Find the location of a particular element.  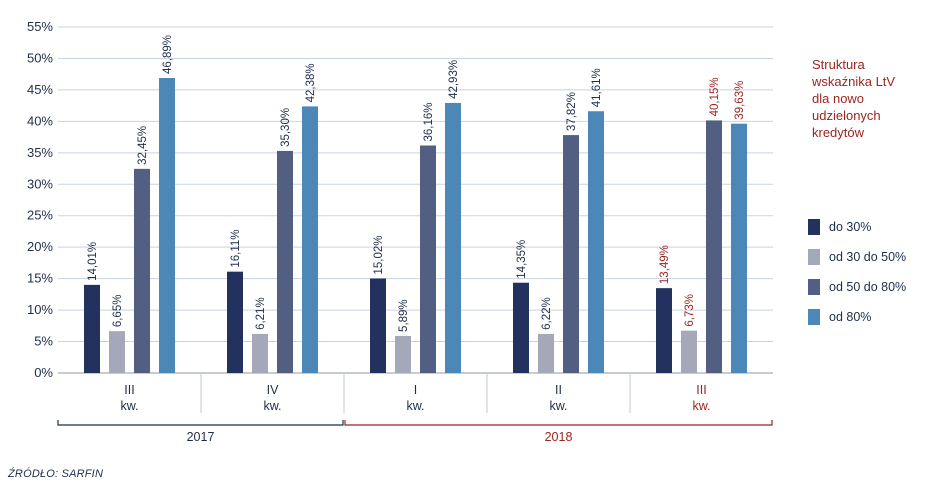

data-label: 6,73% is located at coordinates (690, 310).